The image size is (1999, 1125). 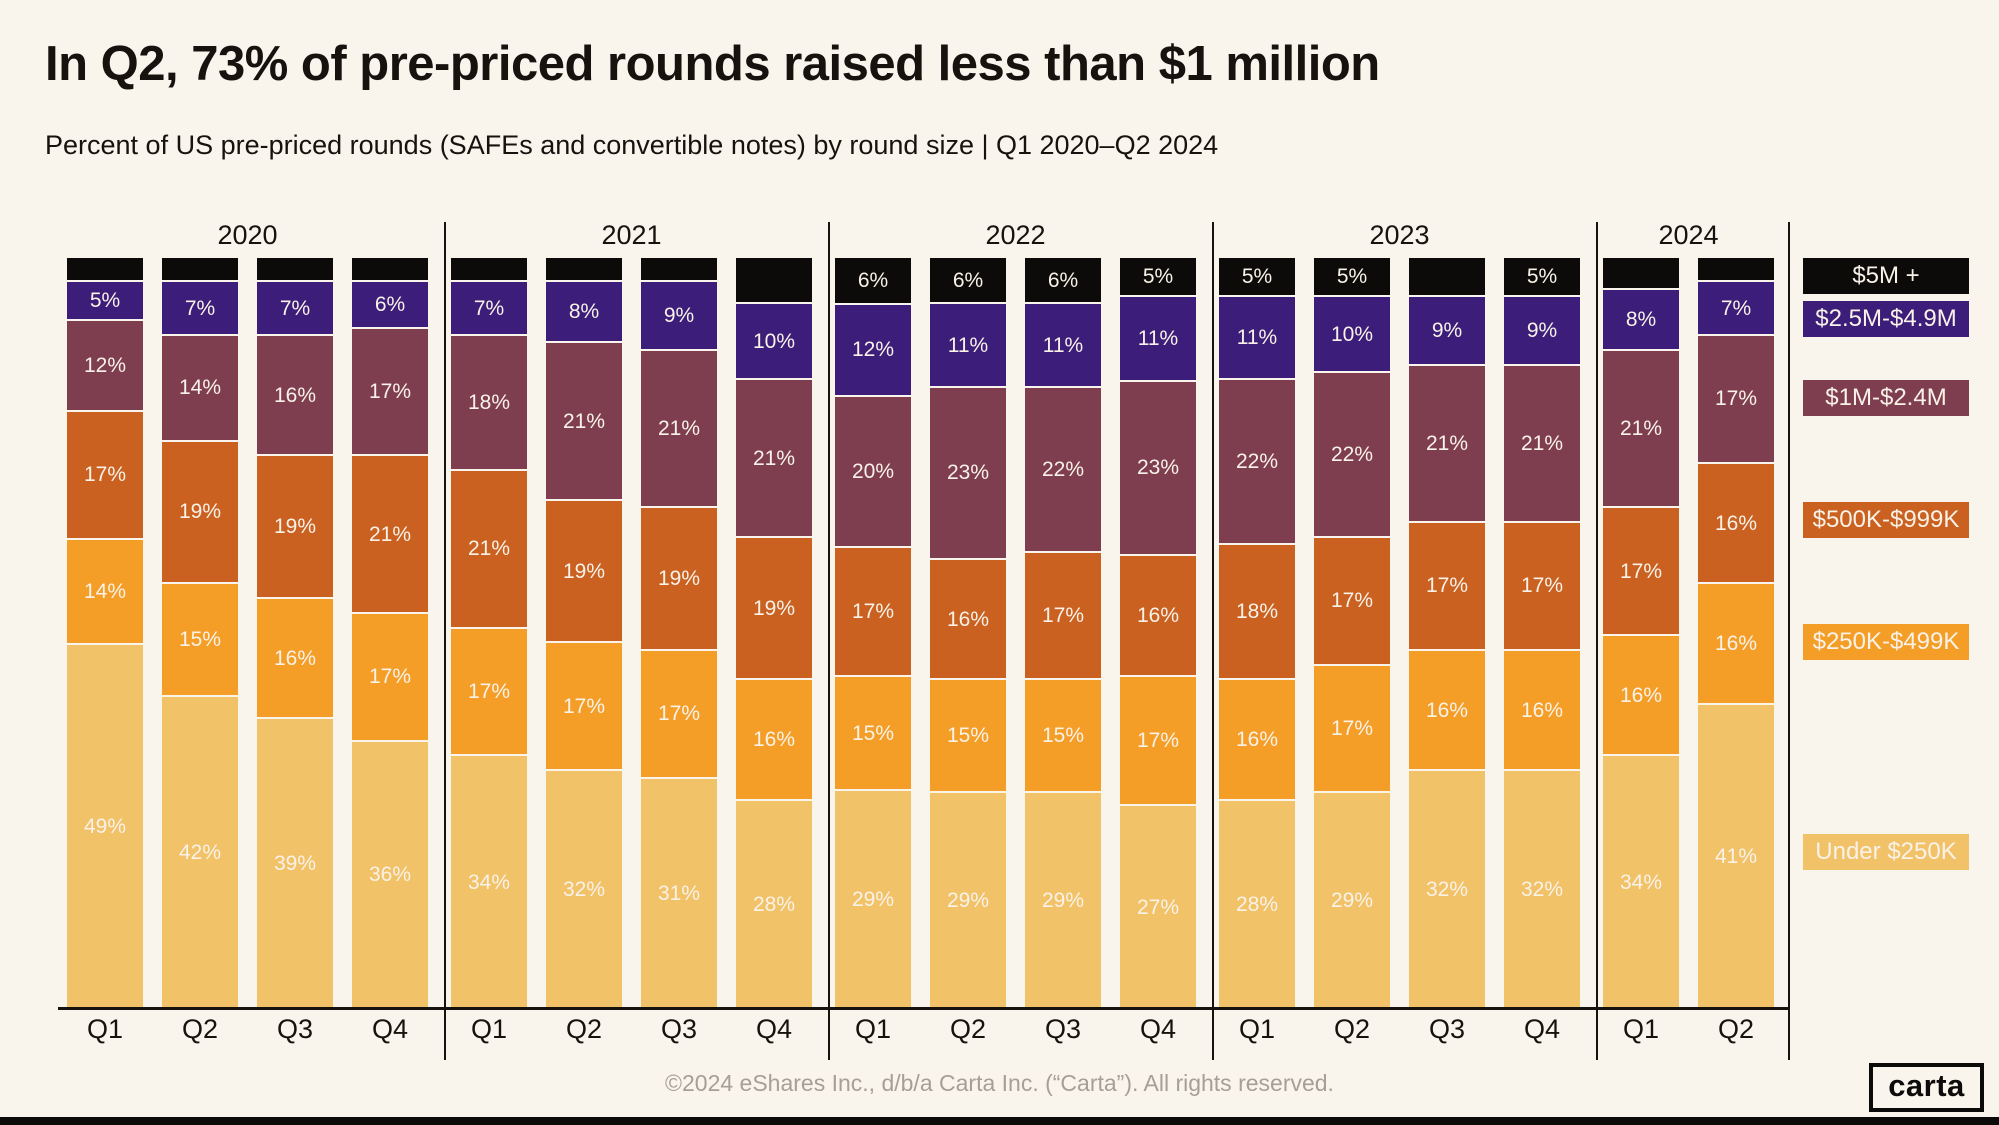 I want to click on segment-value-label: 32%, so click(x=1542, y=890).